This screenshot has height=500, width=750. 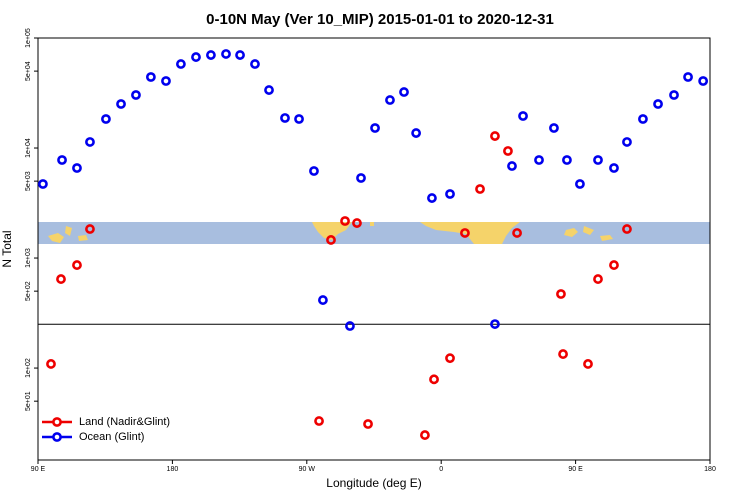 What do you see at coordinates (374, 233) in the screenshot?
I see `map-strip` at bounding box center [374, 233].